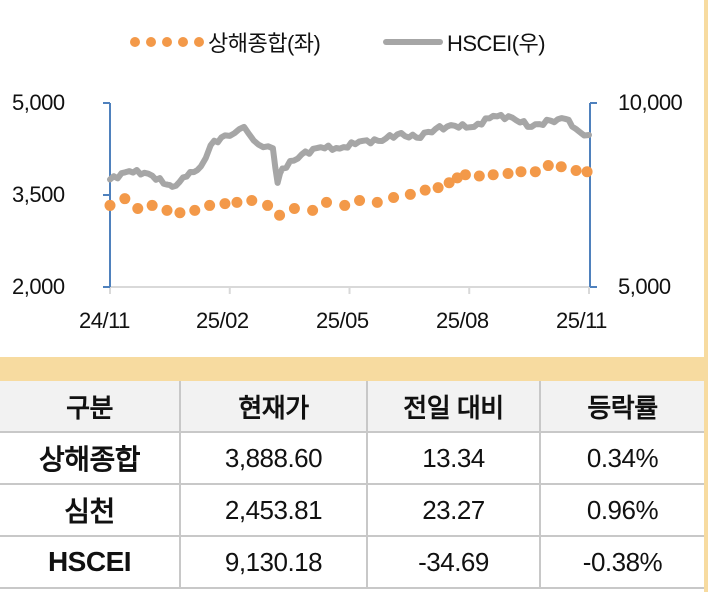  What do you see at coordinates (38, 102) in the screenshot?
I see `left-axis-tick-5000: 5,000` at bounding box center [38, 102].